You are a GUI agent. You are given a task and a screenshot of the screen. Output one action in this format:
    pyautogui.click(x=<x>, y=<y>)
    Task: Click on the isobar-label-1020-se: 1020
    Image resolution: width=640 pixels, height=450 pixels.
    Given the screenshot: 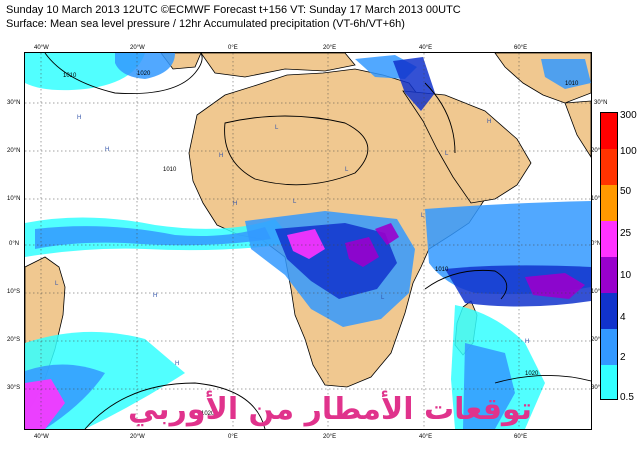 What is the action you would take?
    pyautogui.click(x=532, y=374)
    